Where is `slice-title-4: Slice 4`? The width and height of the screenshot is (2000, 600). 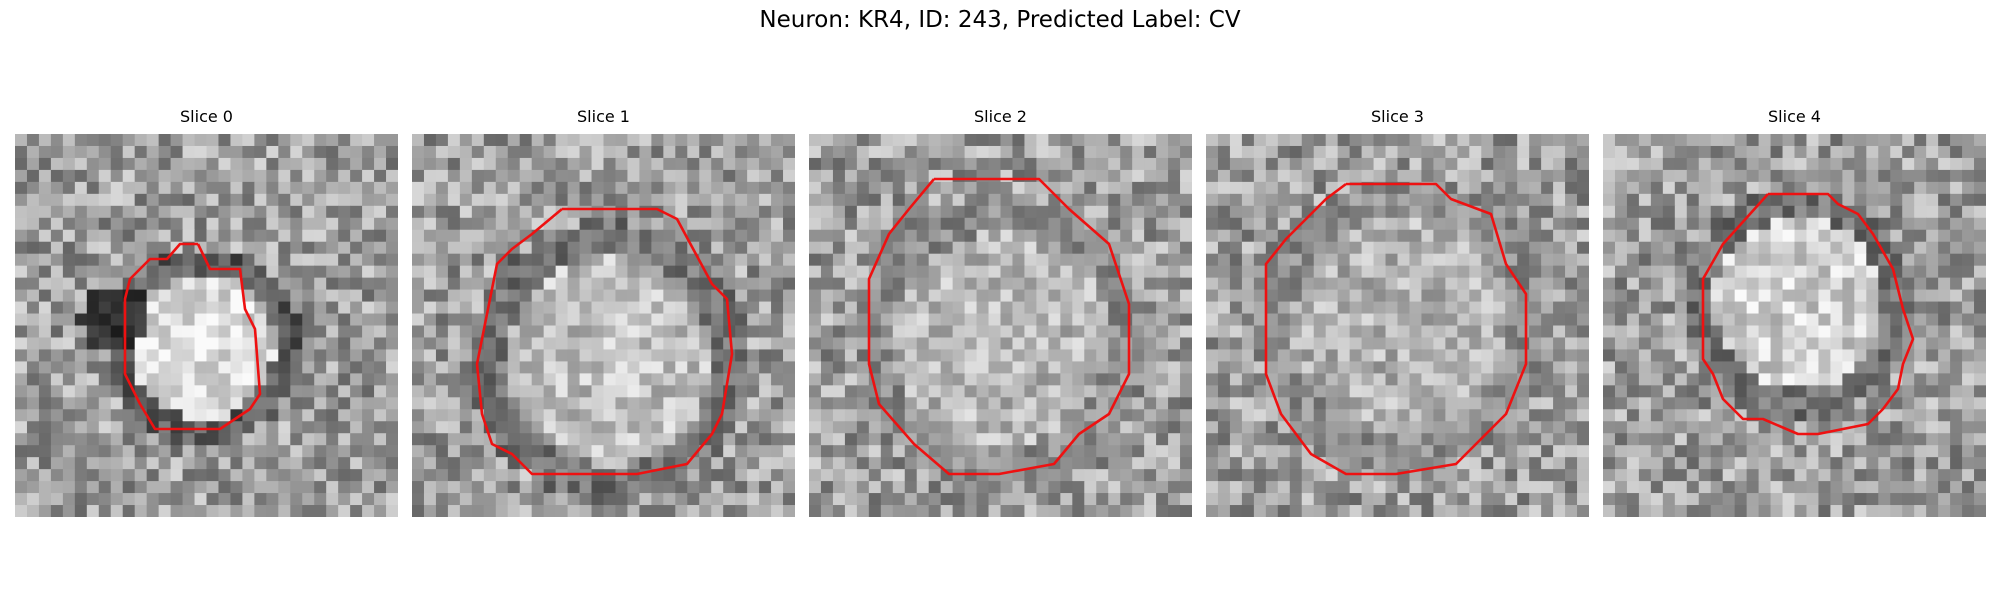 slice-title-4: Slice 4 is located at coordinates (1794, 116).